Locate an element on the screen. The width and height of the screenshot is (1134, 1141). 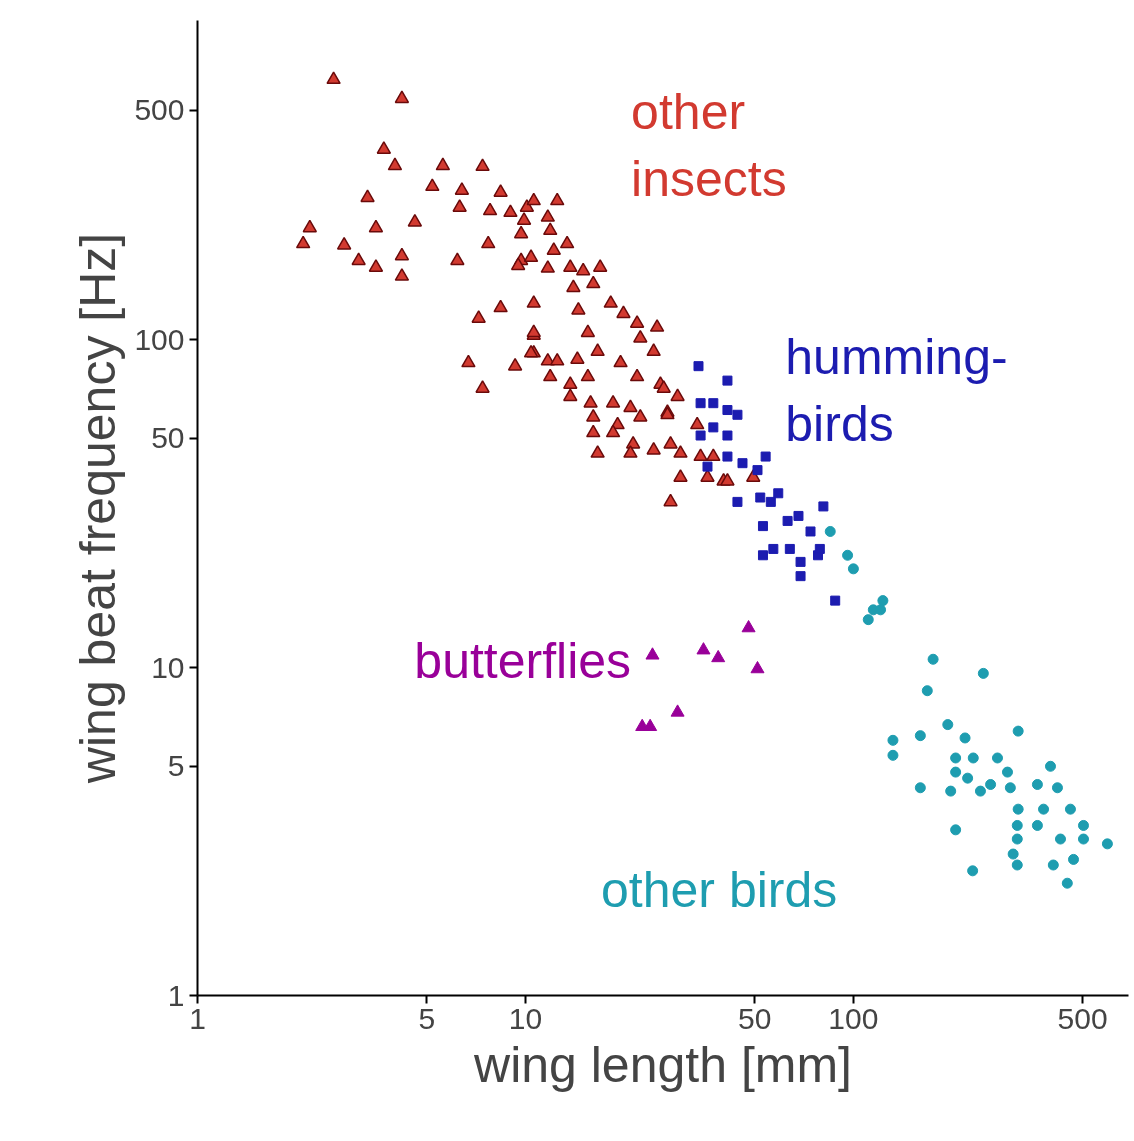
x-tick-label: 500 is located at coordinates (1082, 1018).